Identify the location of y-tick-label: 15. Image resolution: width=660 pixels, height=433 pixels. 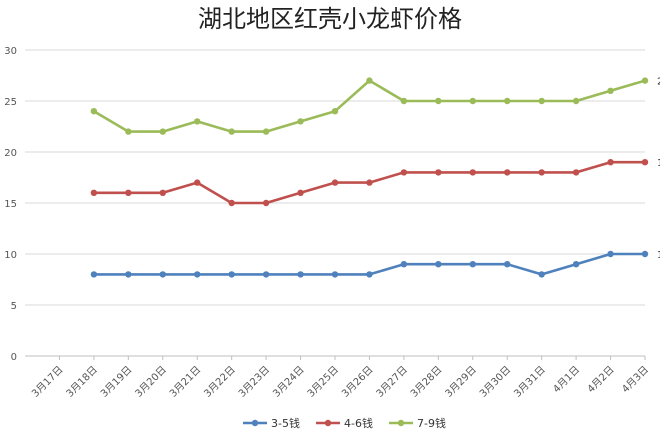
(10, 204).